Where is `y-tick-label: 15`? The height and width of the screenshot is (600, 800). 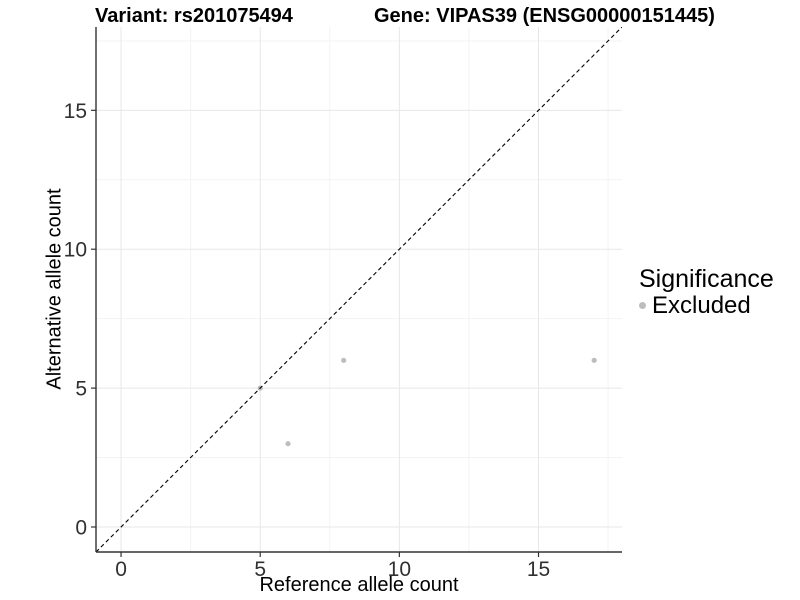
y-tick-label: 15 is located at coordinates (75, 111).